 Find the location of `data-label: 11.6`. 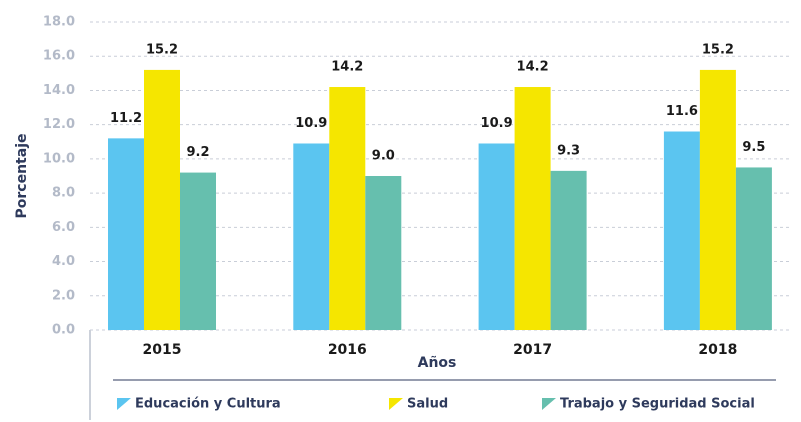

data-label: 11.6 is located at coordinates (682, 111).